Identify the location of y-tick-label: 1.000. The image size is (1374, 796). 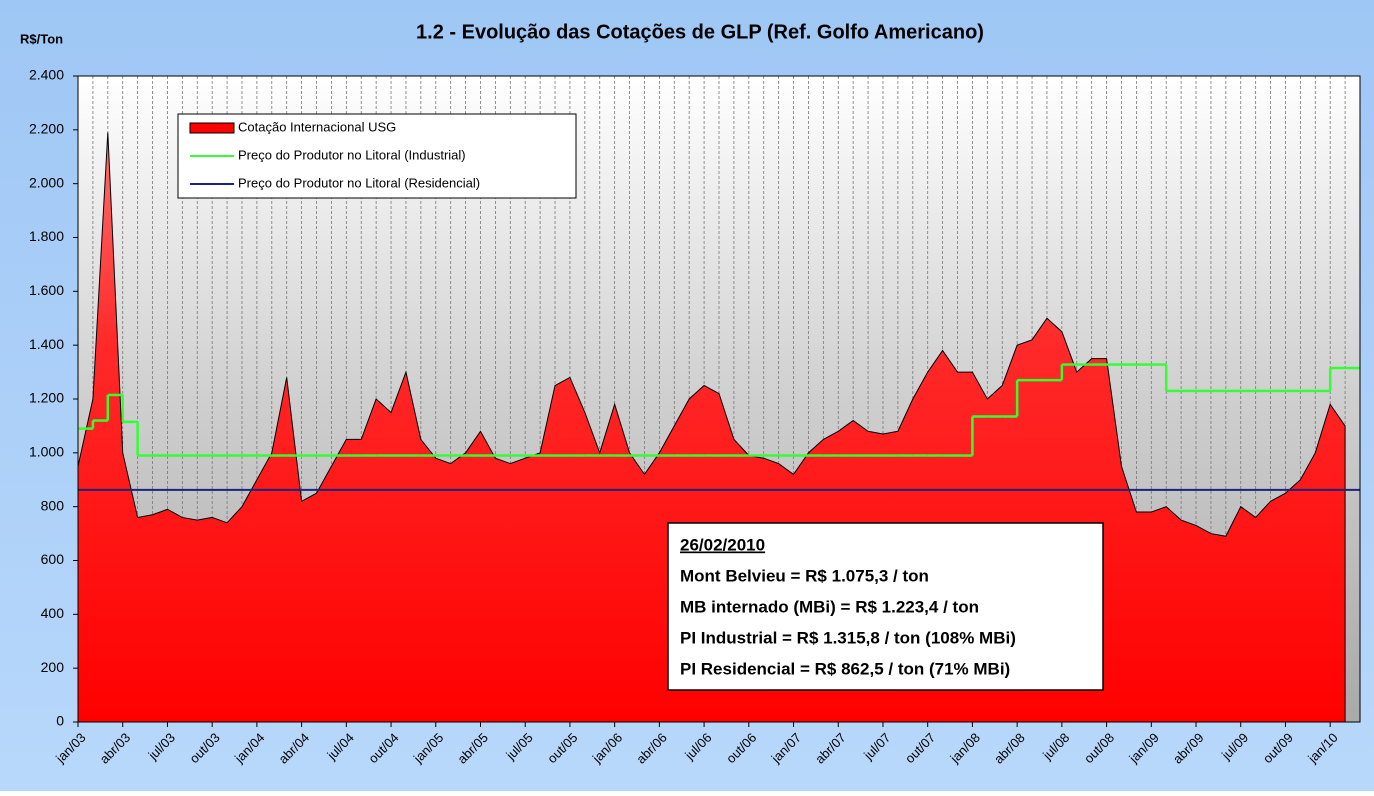
(46, 452).